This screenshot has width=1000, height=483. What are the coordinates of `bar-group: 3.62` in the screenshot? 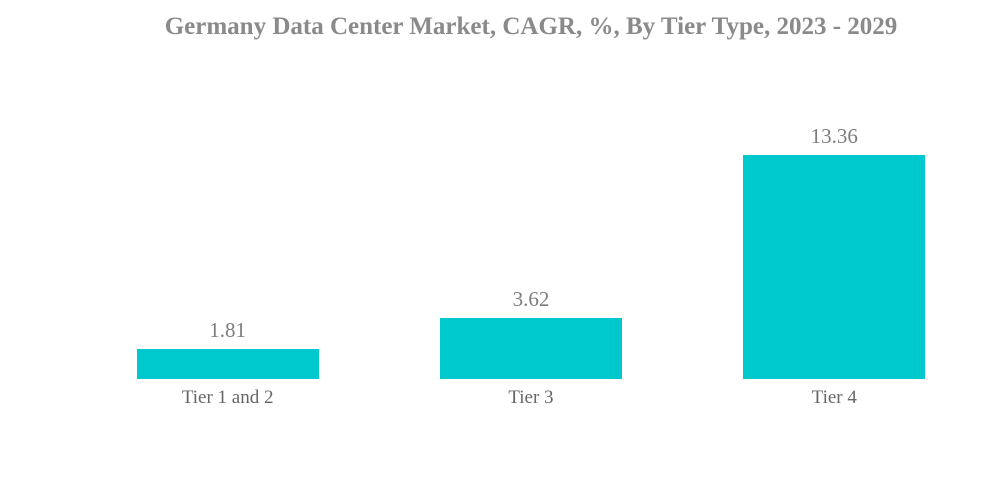 It's located at (530, 332).